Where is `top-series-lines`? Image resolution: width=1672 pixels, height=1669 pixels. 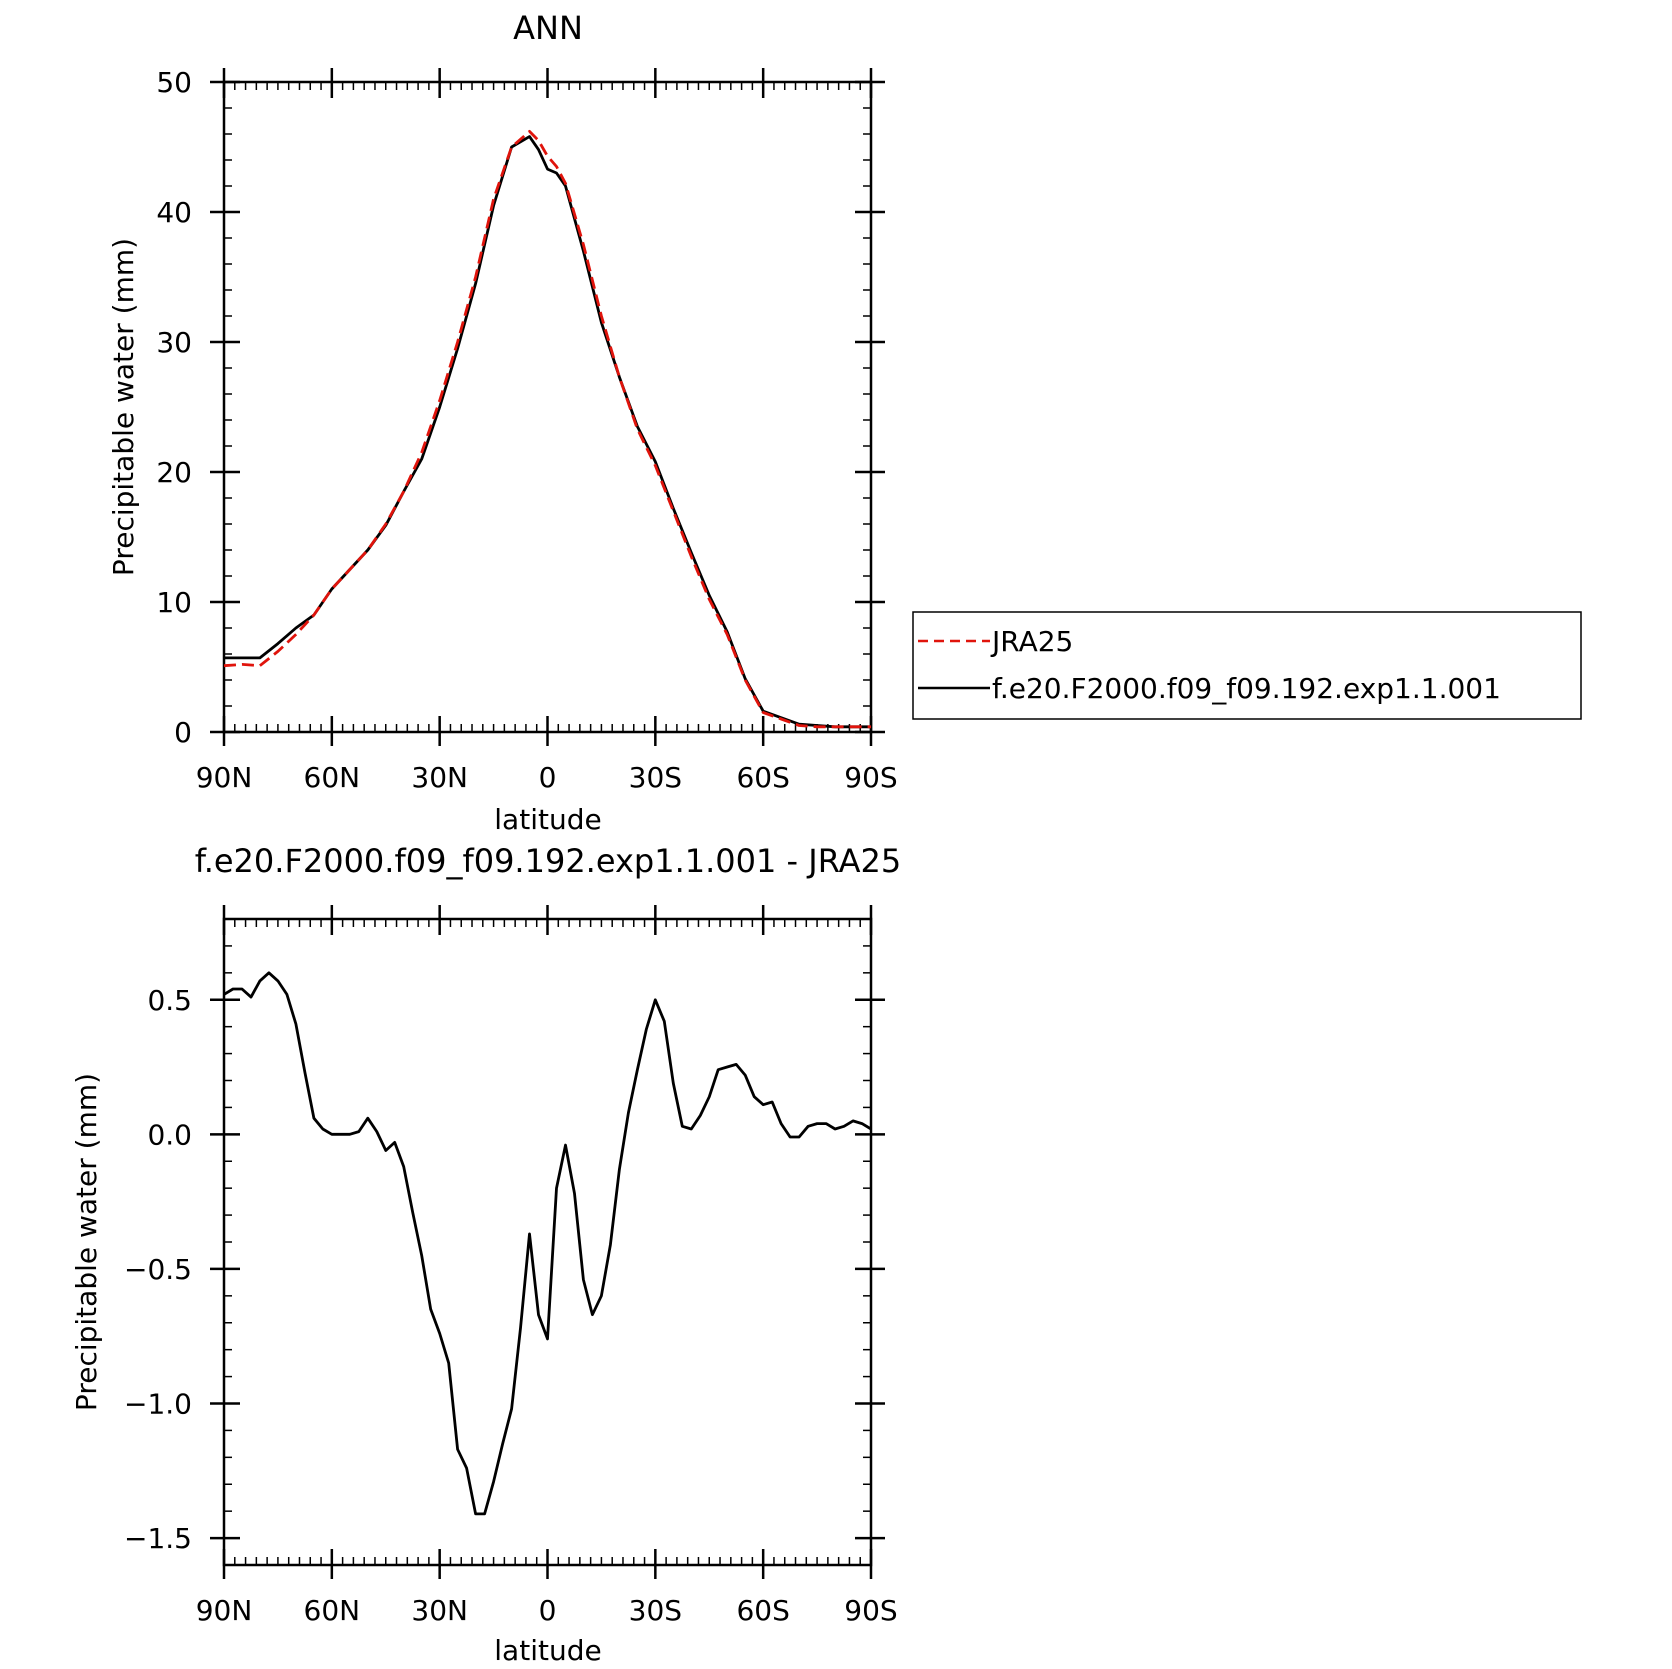
top-series-lines is located at coordinates (547, 429).